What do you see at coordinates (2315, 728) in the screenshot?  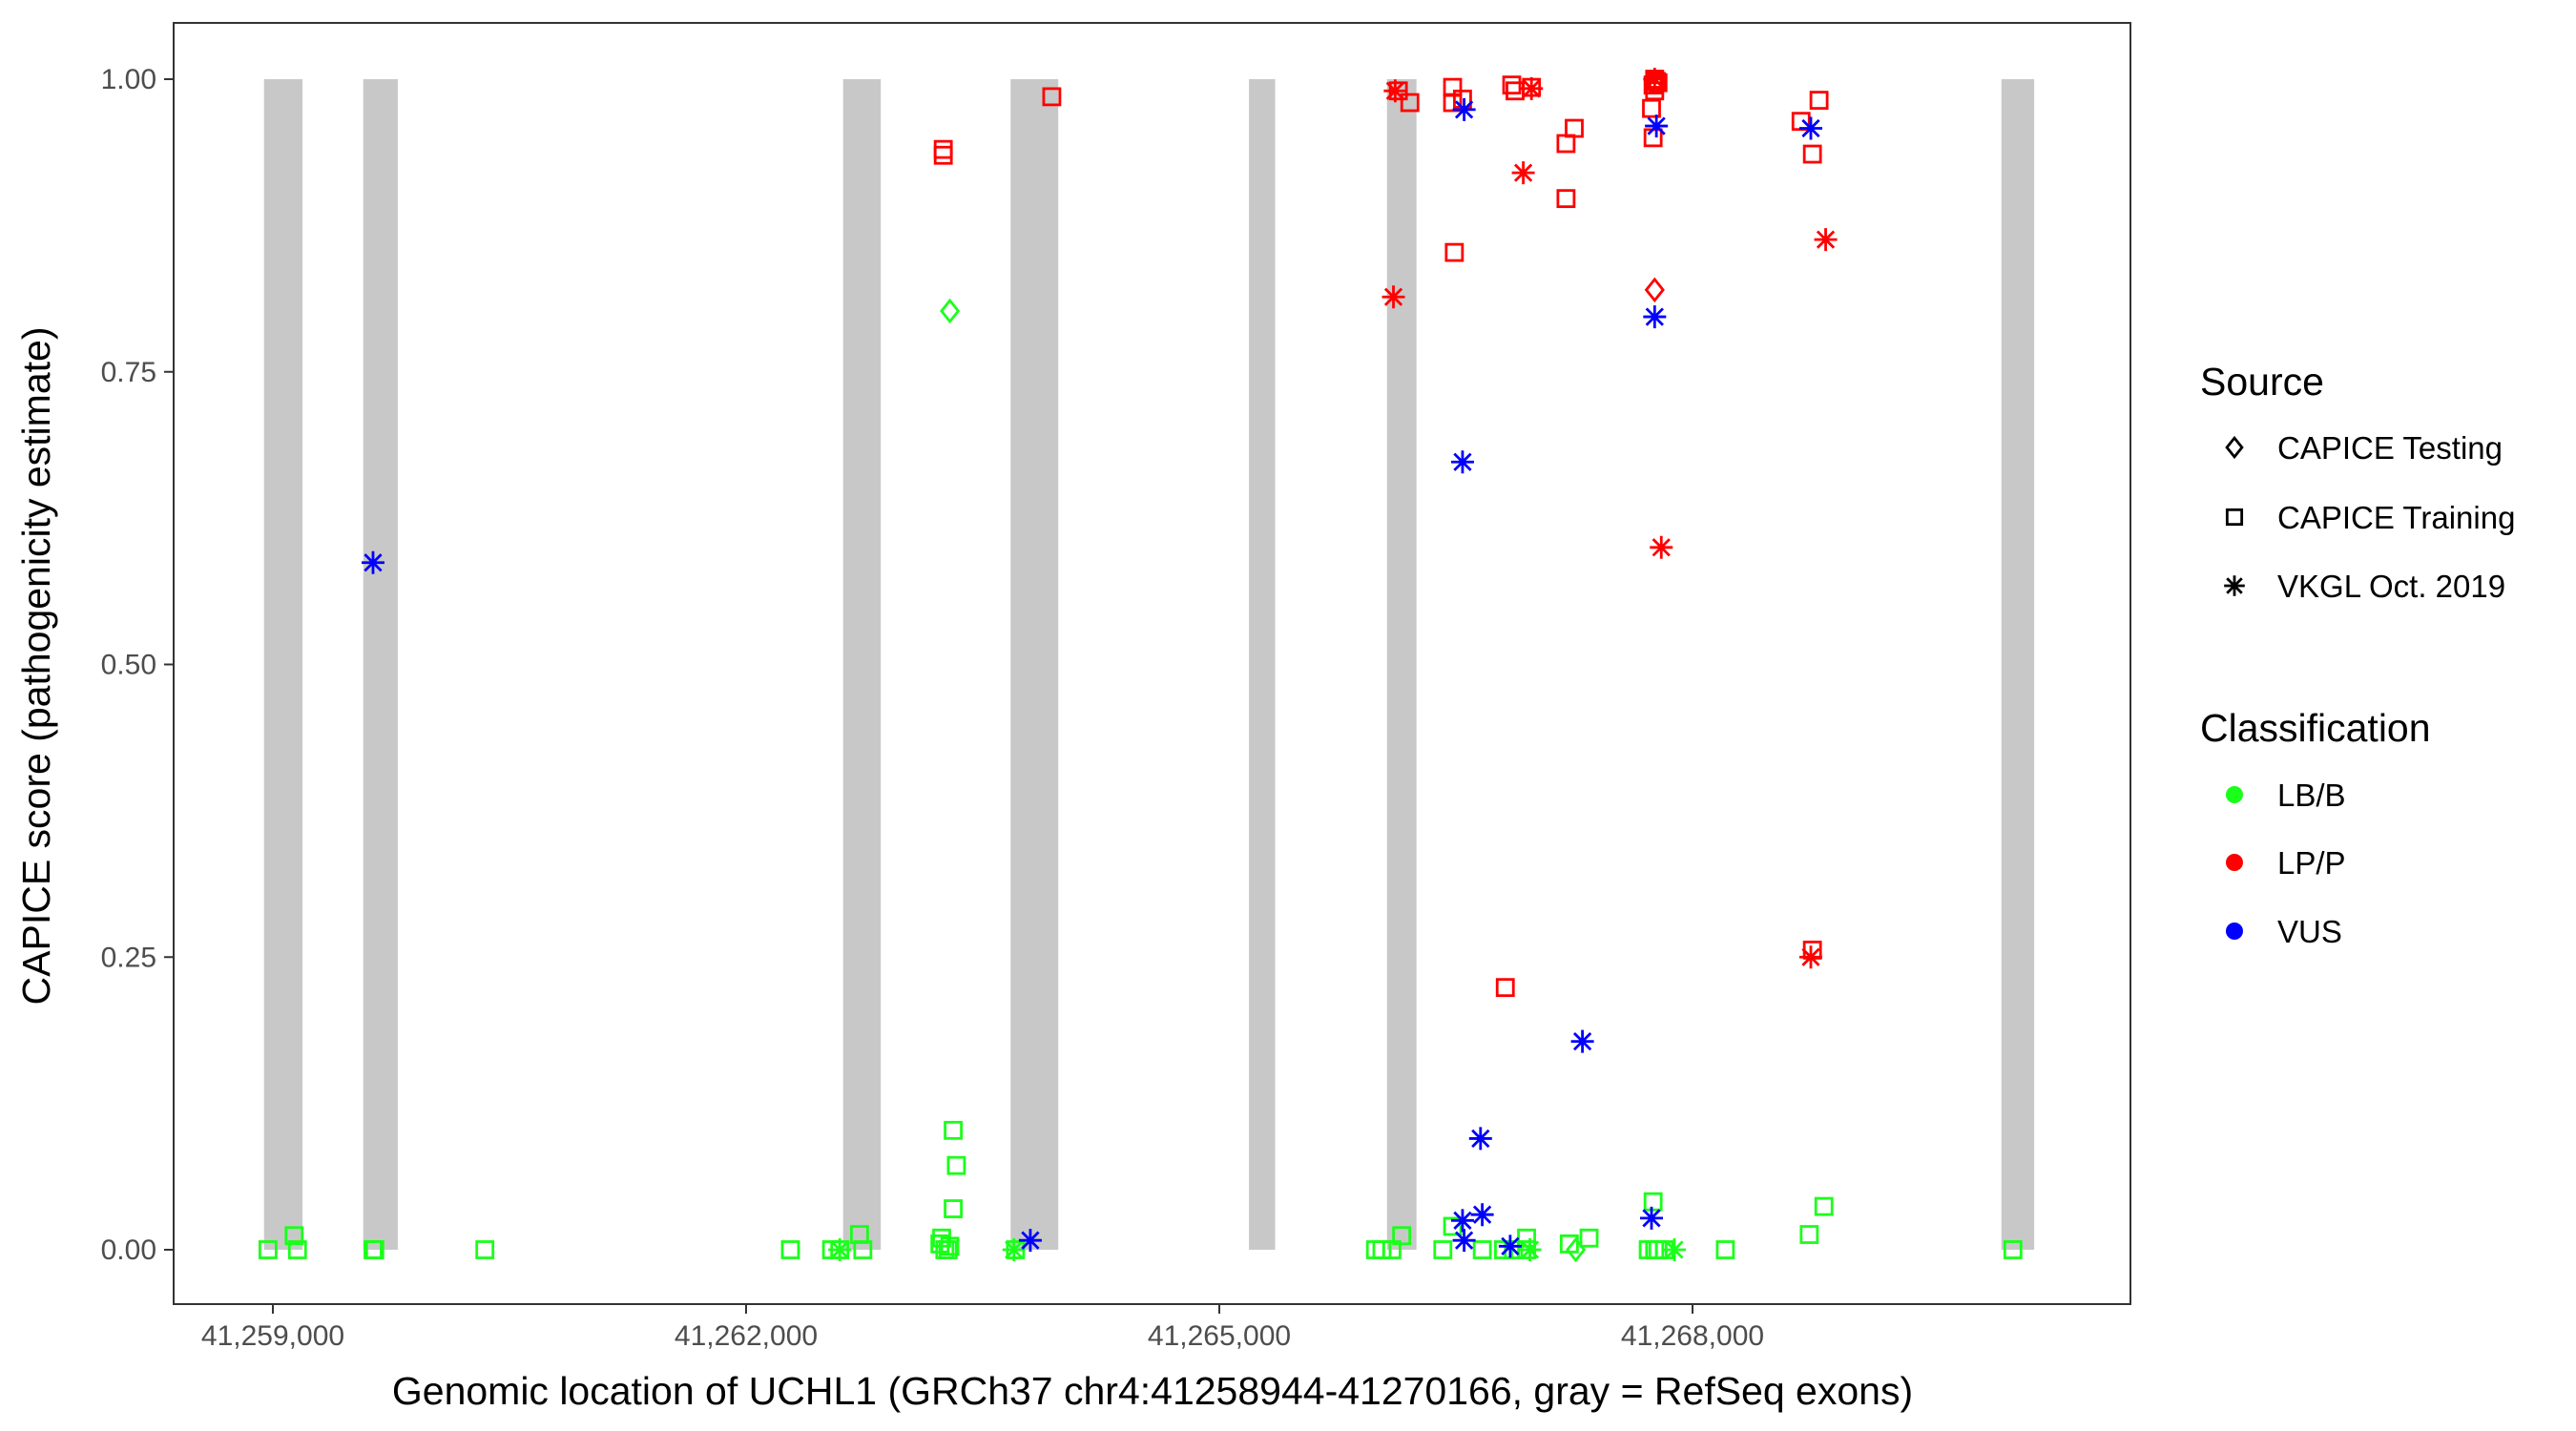 I see `legend-classification-title: Classification` at bounding box center [2315, 728].